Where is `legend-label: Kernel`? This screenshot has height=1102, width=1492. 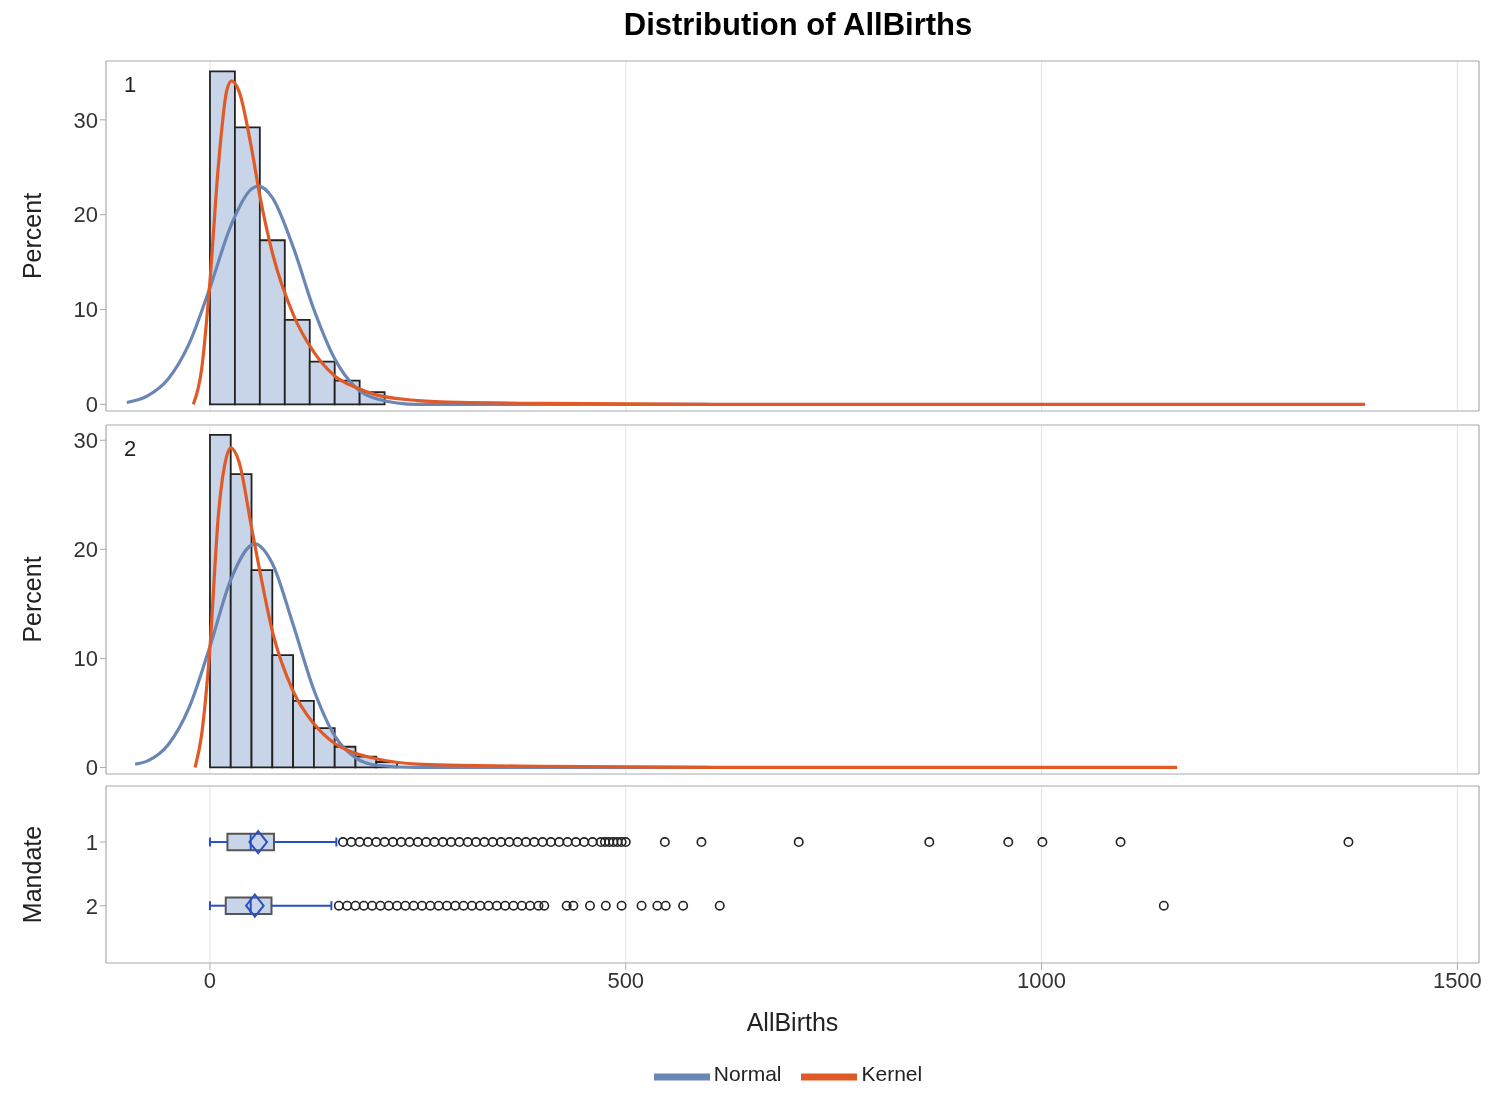
legend-label: Kernel is located at coordinates (892, 1074).